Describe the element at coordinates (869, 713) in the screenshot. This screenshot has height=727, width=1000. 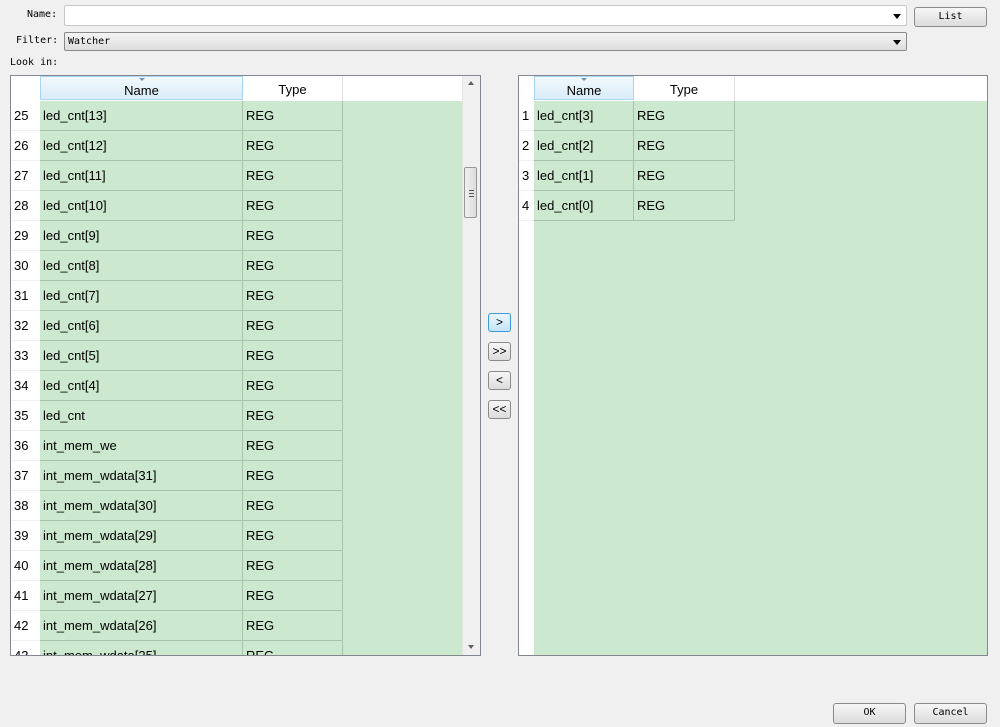
I see `ok-button: OK` at that location.